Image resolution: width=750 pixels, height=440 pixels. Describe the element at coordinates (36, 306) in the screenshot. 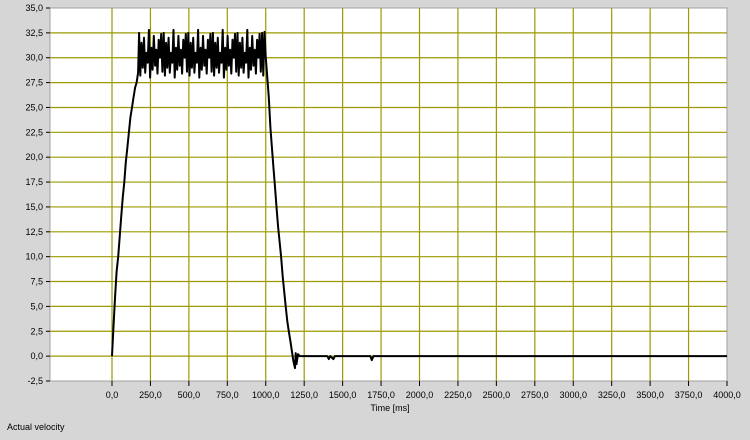

I see `y-tick-label: 5,0` at that location.